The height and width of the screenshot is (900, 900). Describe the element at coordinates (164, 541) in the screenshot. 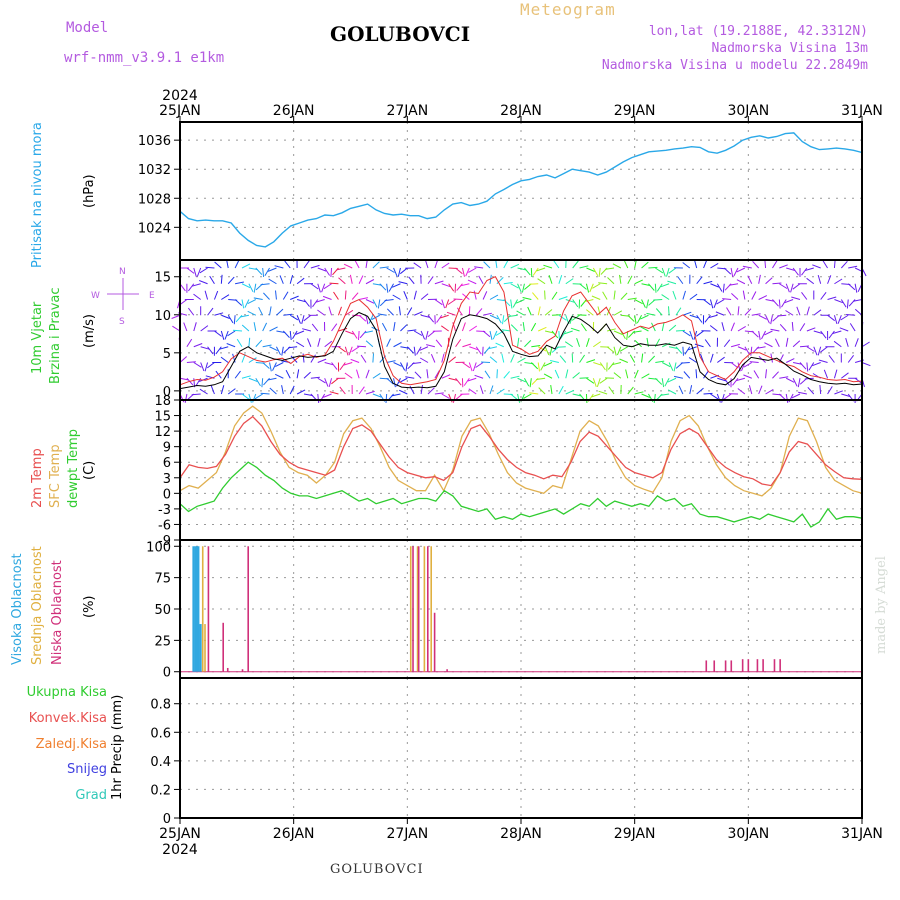

I see `temperature-y-tick-label: -9` at that location.